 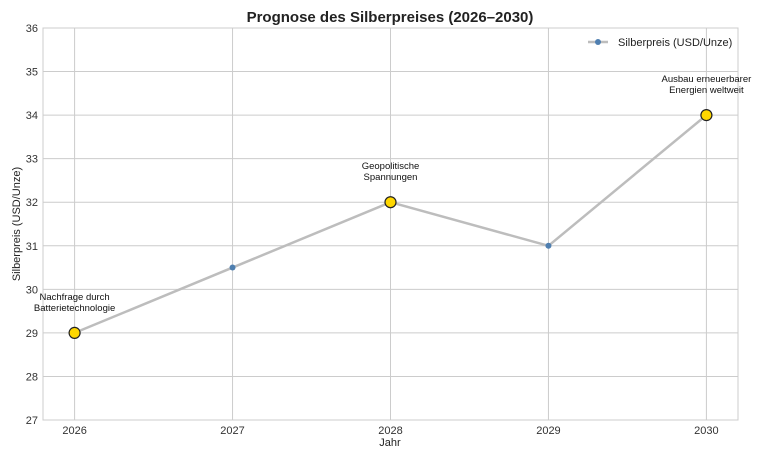 What do you see at coordinates (32, 160) in the screenshot?
I see `y-tick-label: 33` at bounding box center [32, 160].